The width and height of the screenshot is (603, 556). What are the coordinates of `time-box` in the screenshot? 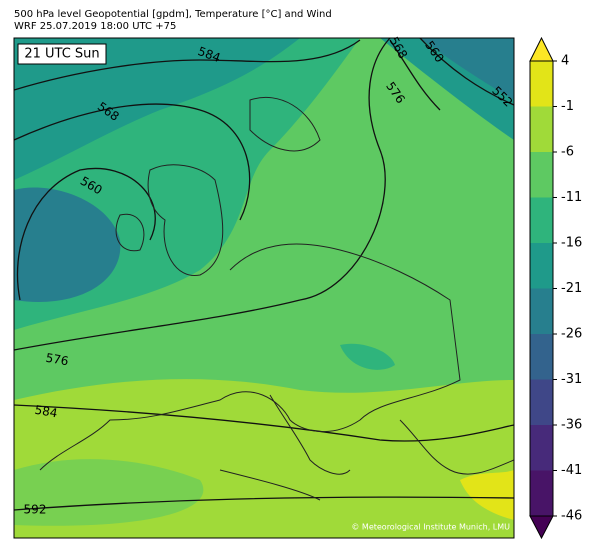 It's located at (62, 54).